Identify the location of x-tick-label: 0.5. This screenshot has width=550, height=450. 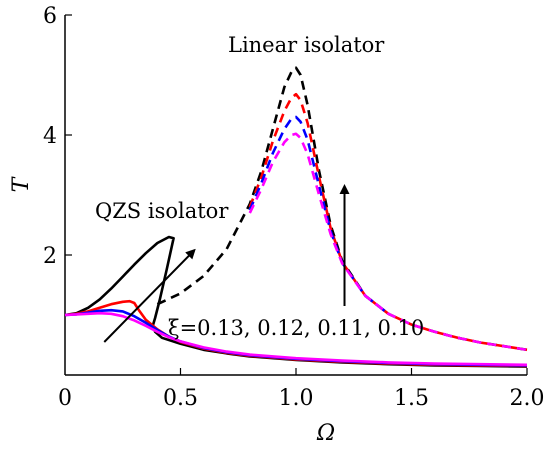
(180, 398).